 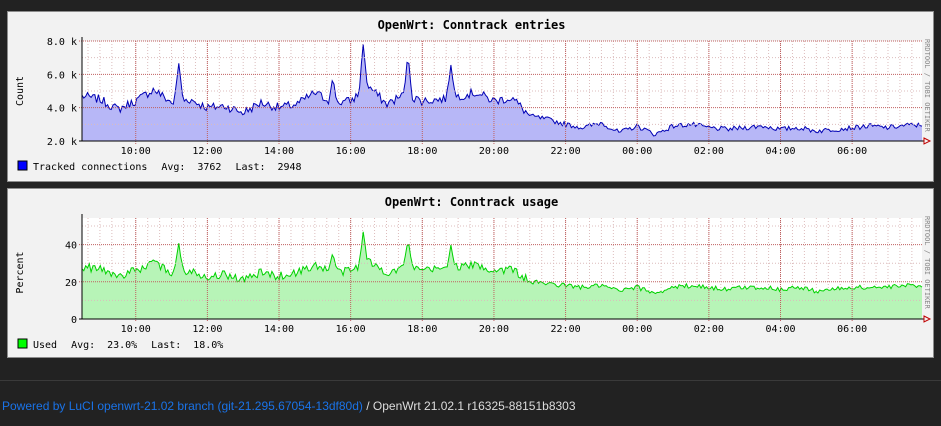 What do you see at coordinates (90, 167) in the screenshot?
I see `legend-label: Tracked connections` at bounding box center [90, 167].